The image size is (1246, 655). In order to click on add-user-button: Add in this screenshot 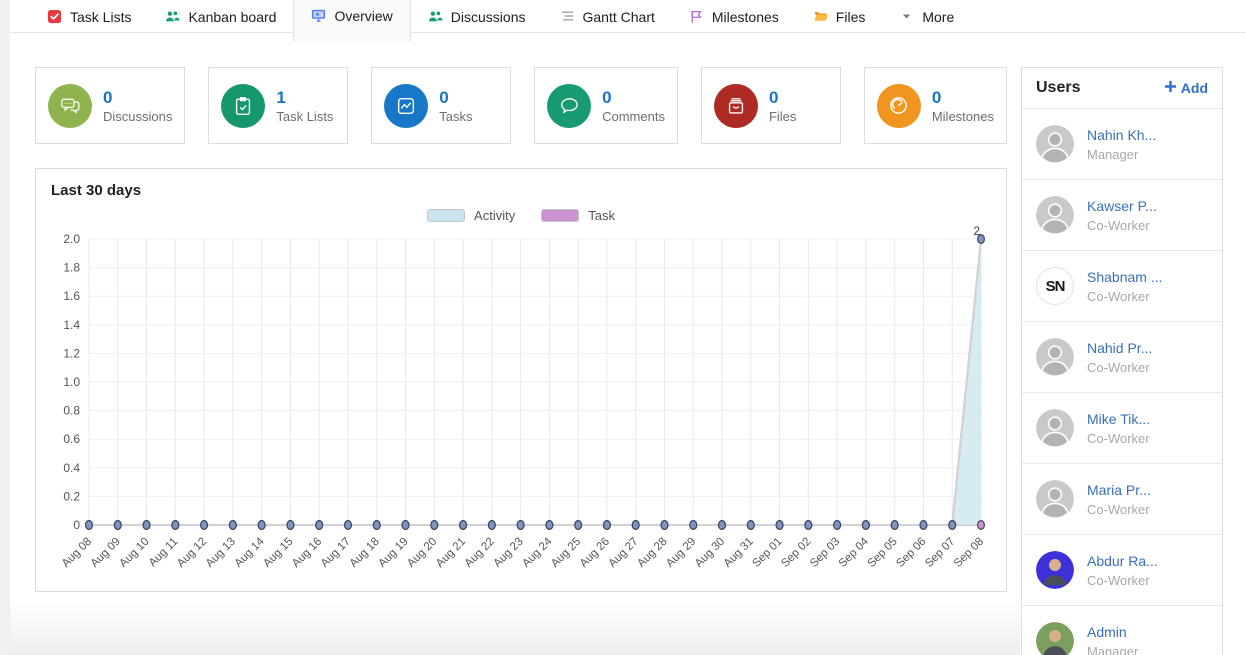, I will do `click(1186, 88)`.